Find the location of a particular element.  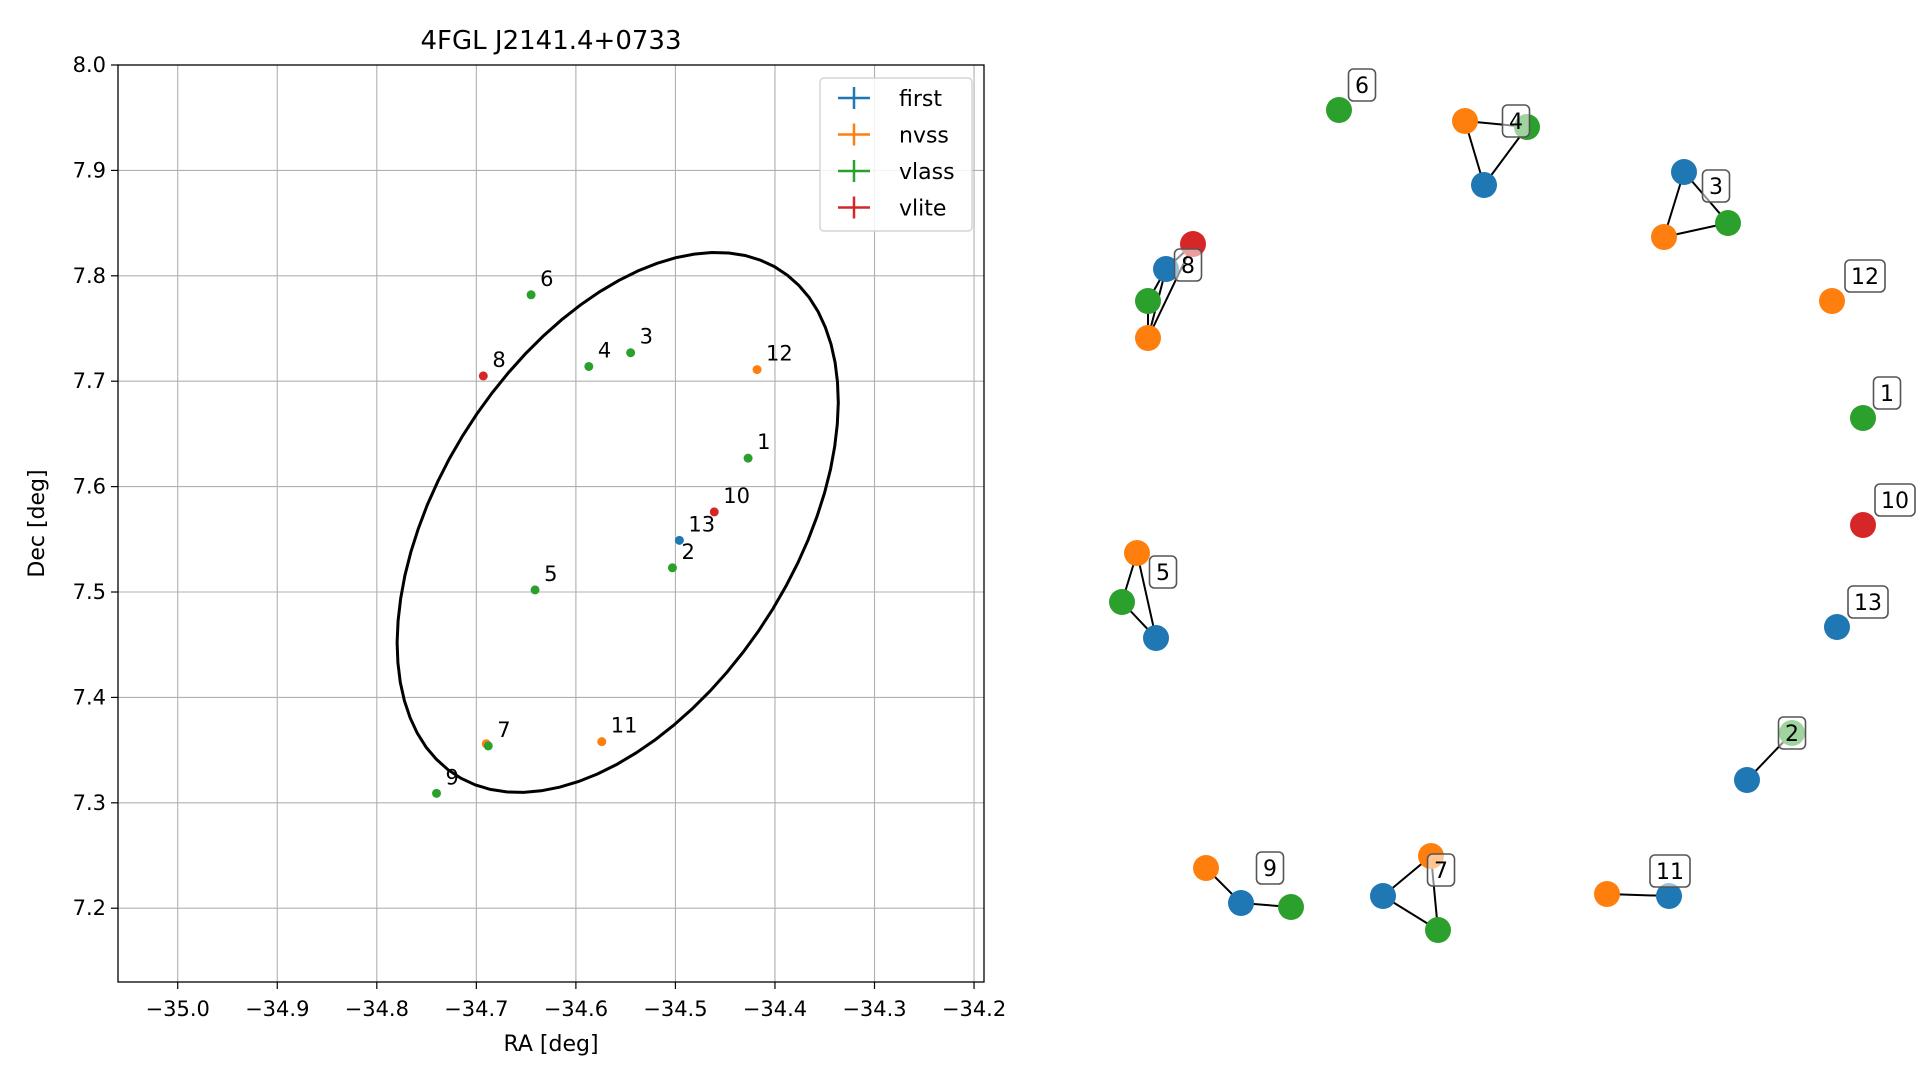

cluster-label: 6 is located at coordinates (1362, 86).